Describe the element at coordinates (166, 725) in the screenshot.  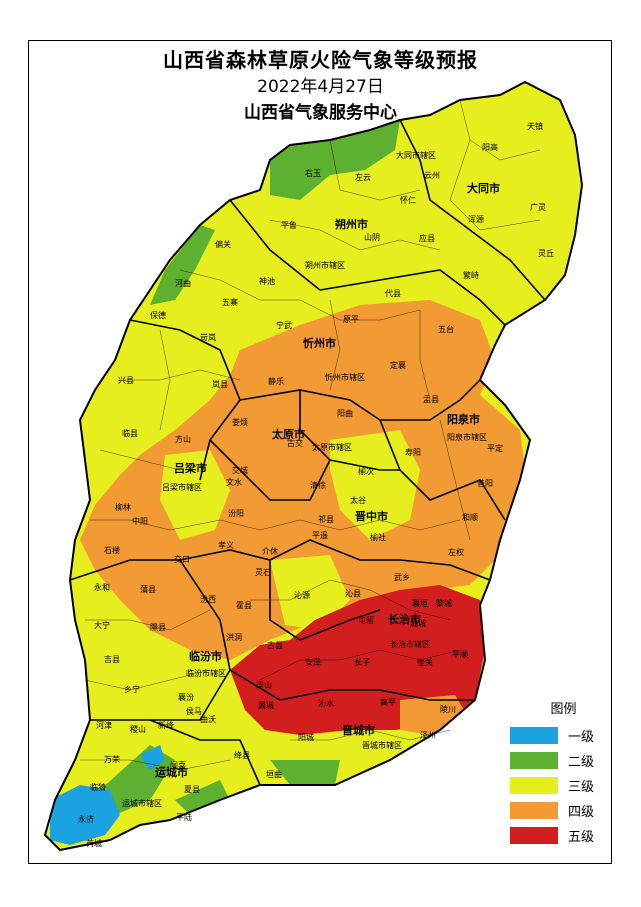
I see `county-label: 新绛` at that location.